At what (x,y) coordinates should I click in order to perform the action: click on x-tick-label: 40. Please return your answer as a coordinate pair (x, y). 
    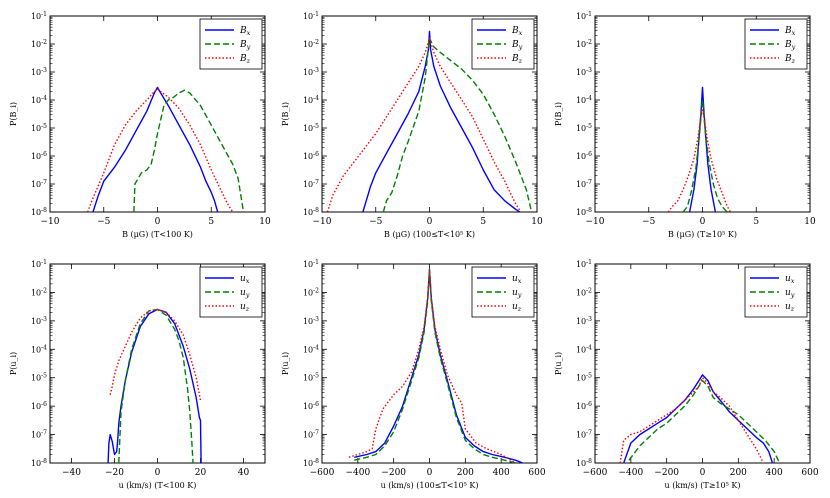
    Looking at the image, I should click on (244, 473).